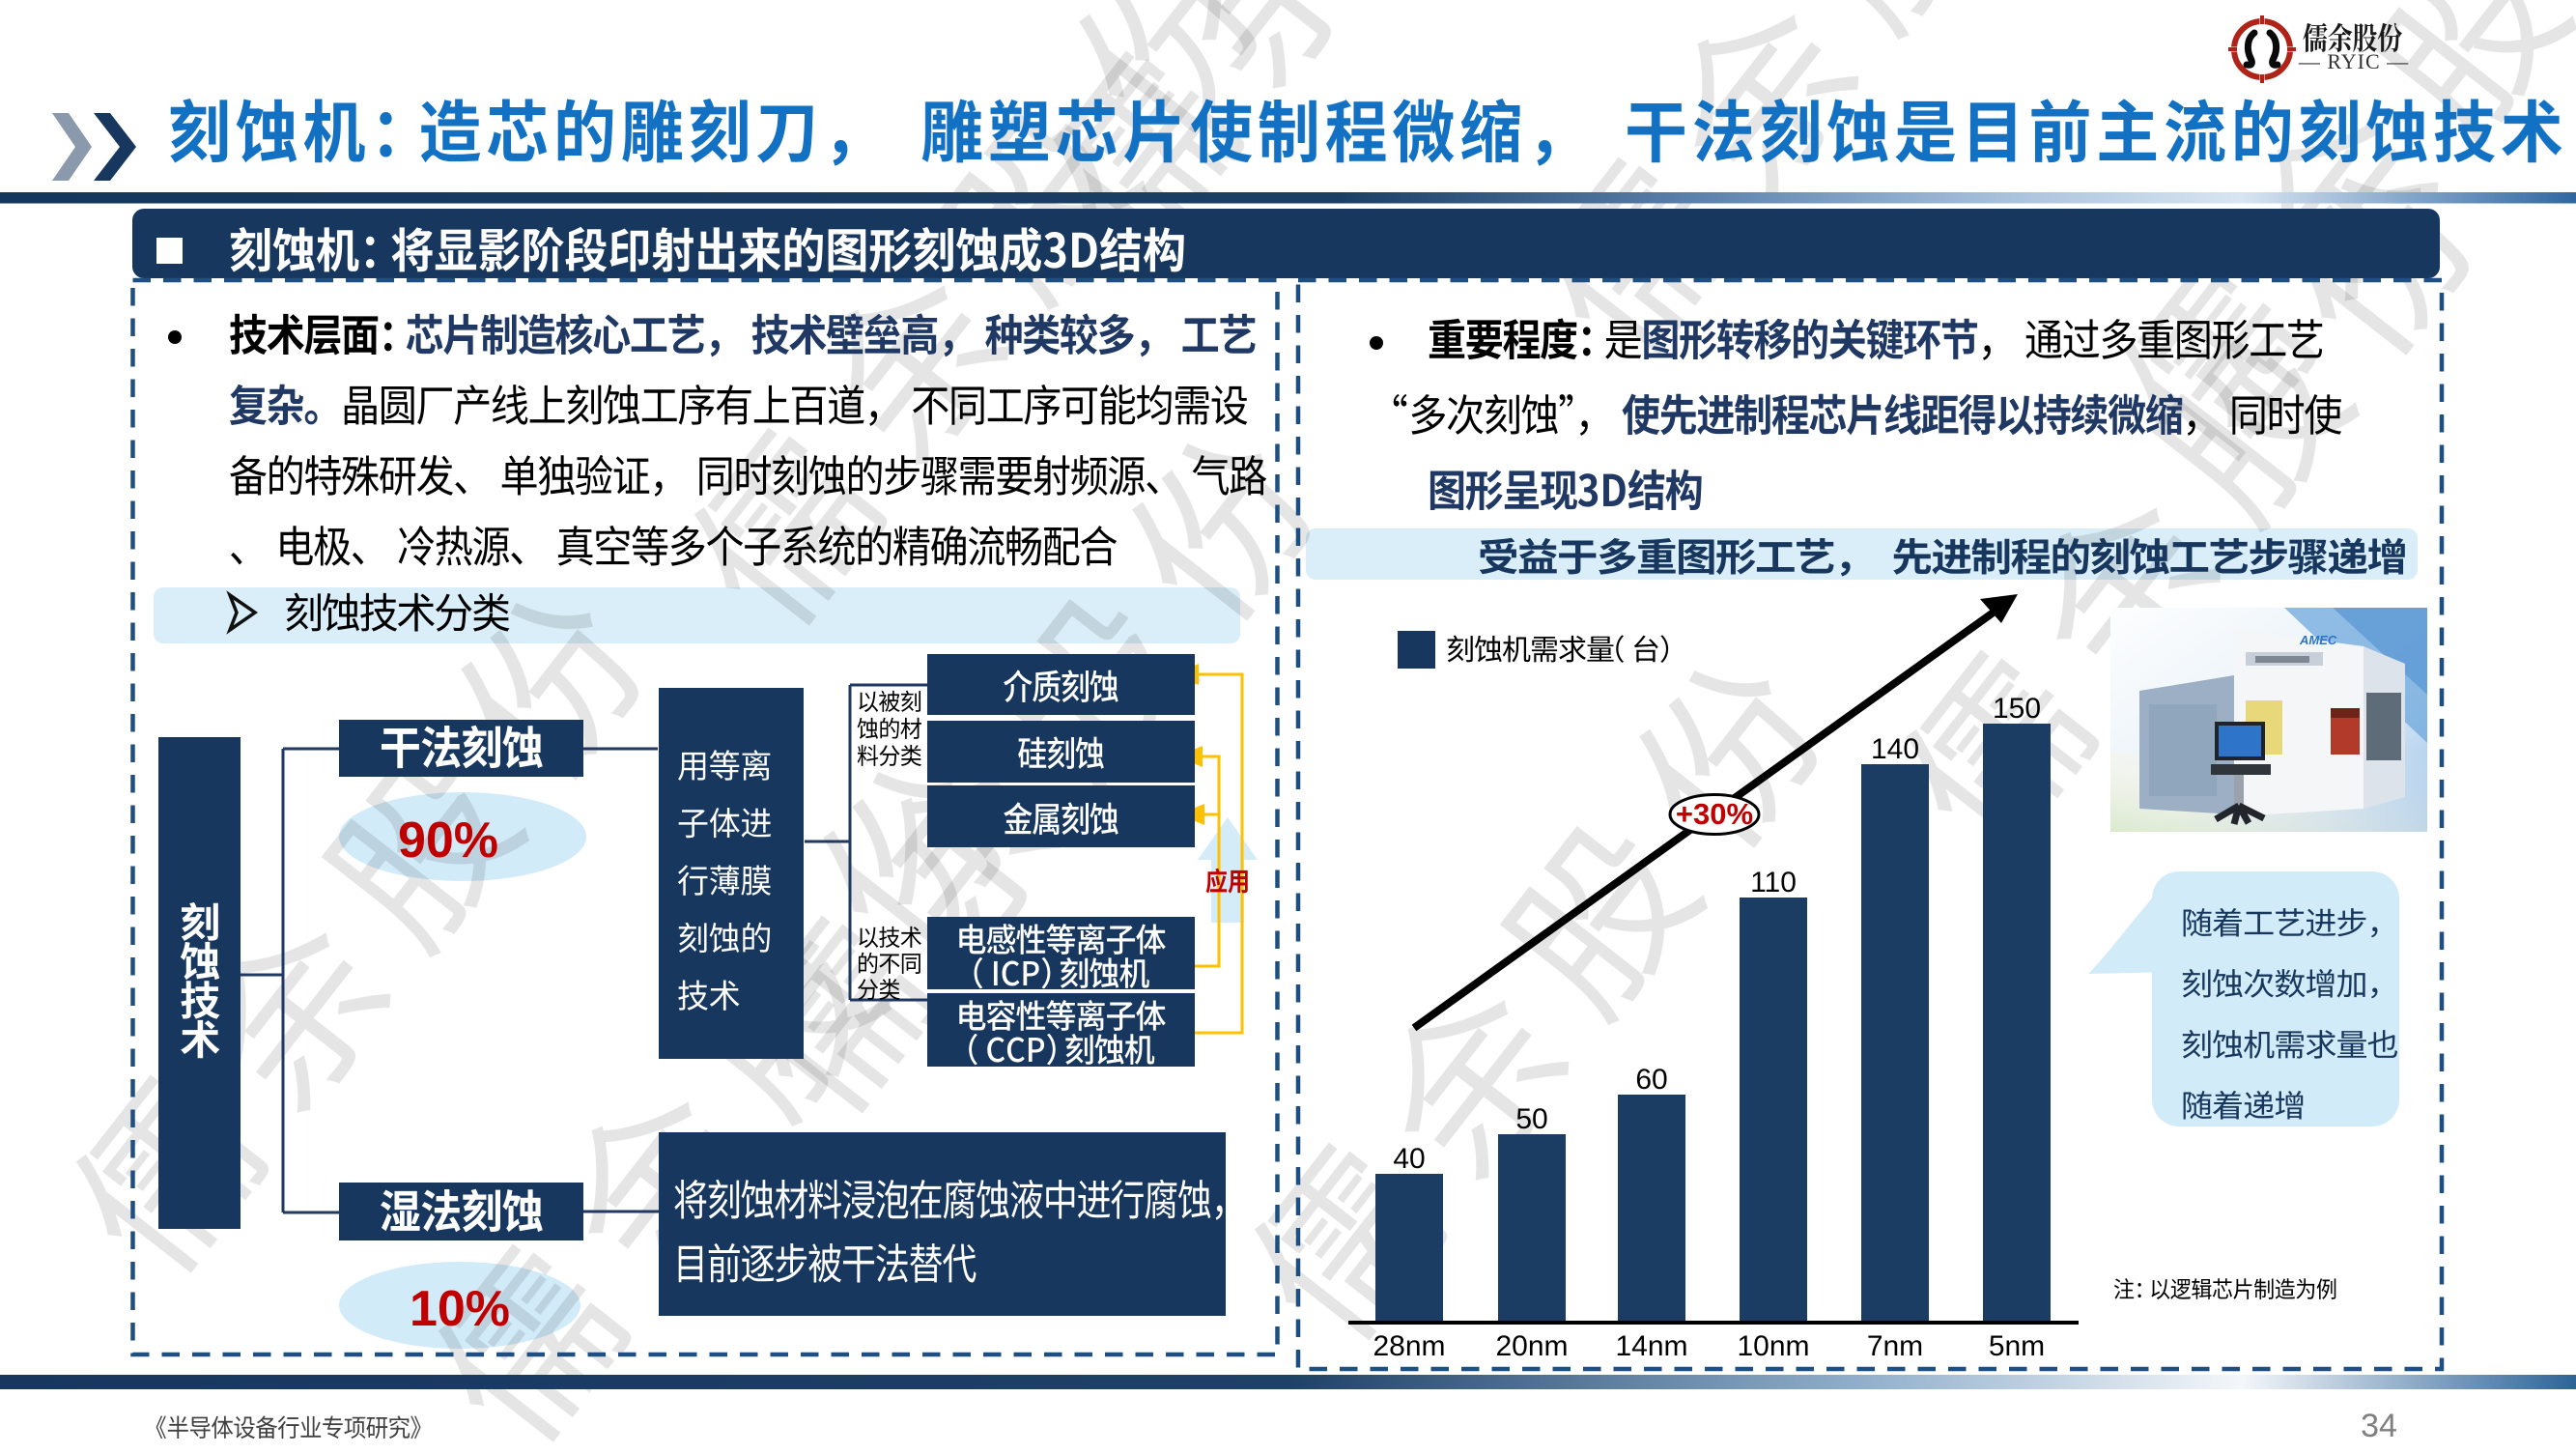  Describe the element at coordinates (1651, 1080) in the screenshot. I see `svg-text: 60` at that location.